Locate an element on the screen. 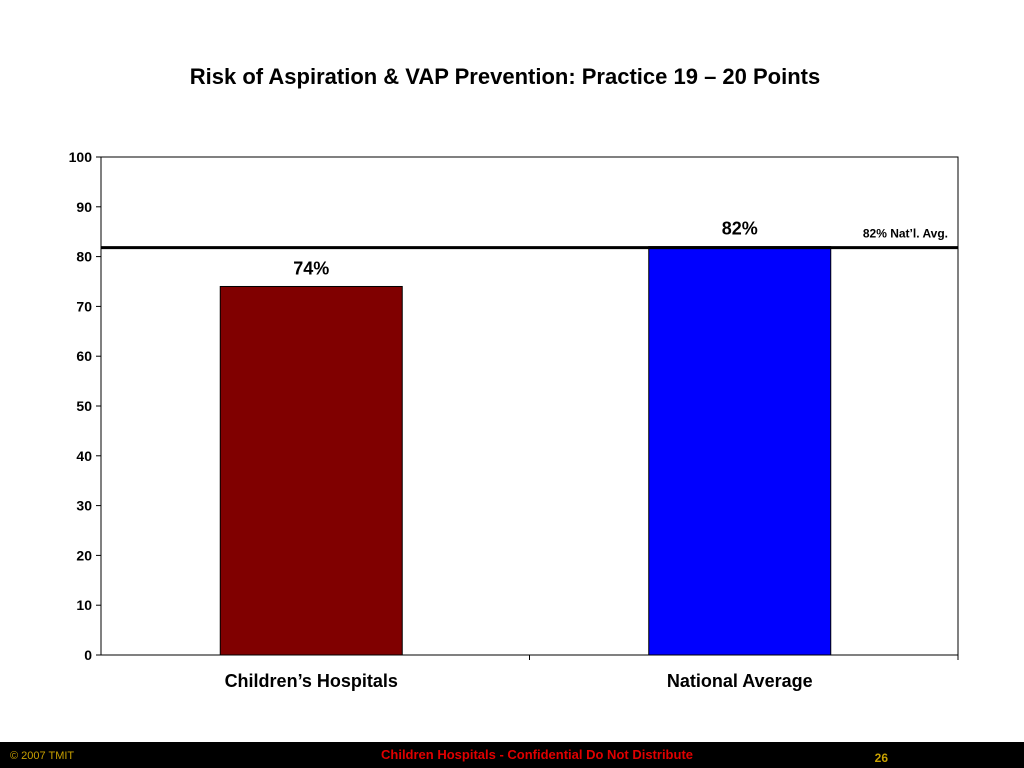 The width and height of the screenshot is (1024, 768). y-tick-label: 100 is located at coordinates (81, 157).